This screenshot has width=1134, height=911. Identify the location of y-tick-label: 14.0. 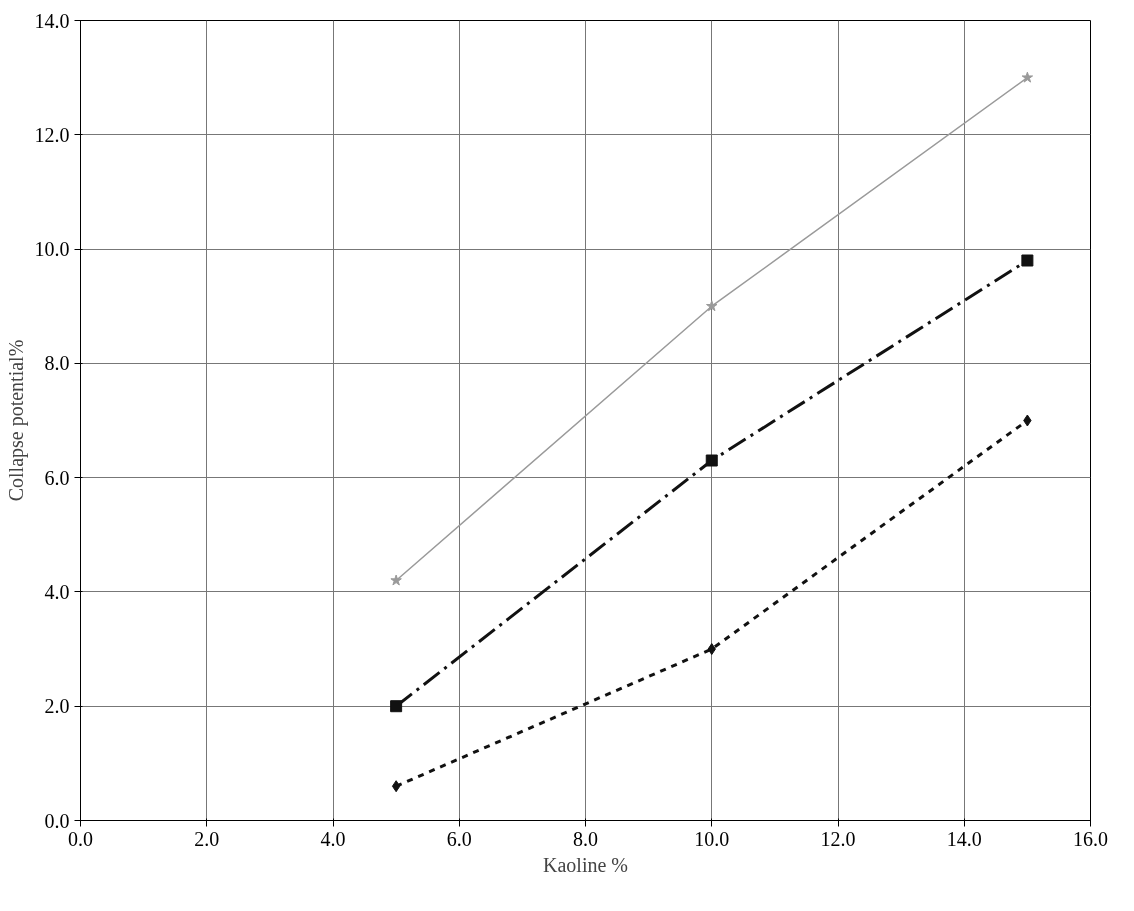
(52, 20).